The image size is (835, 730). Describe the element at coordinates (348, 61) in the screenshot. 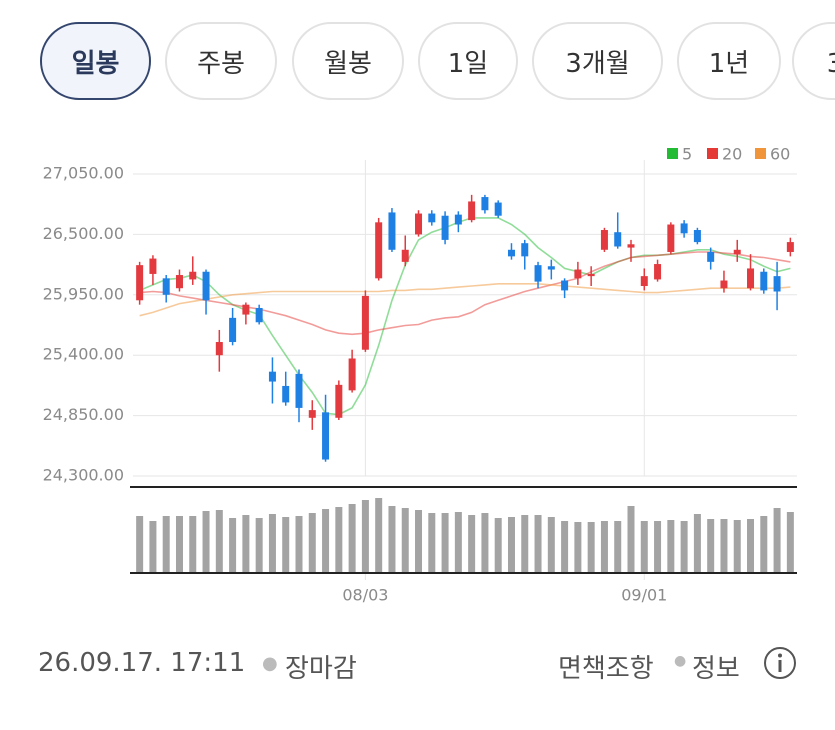

I see `period-tab: 월봉` at that location.